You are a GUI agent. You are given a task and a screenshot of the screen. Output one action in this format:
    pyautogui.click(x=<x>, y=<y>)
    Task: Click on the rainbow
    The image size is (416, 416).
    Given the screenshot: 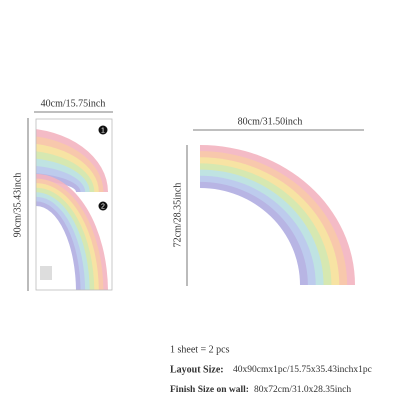 What is the action you would take?
    pyautogui.click(x=277, y=215)
    